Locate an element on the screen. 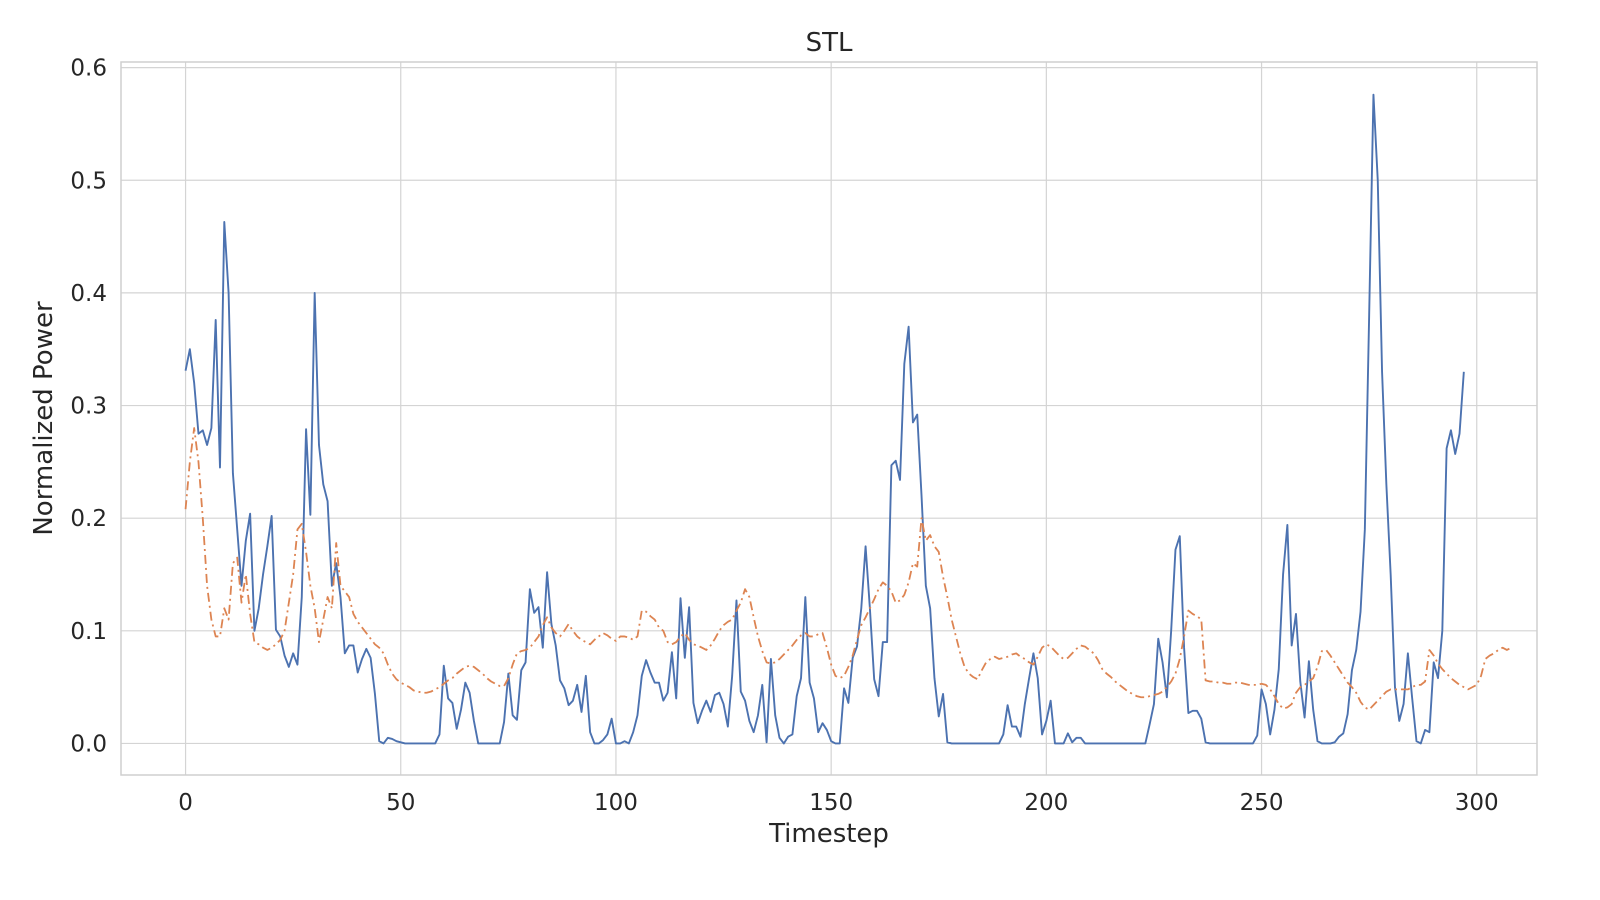 The height and width of the screenshot is (900, 1600). x-tick-labels: 0 50 100 150 200 250 300 is located at coordinates (838, 803).